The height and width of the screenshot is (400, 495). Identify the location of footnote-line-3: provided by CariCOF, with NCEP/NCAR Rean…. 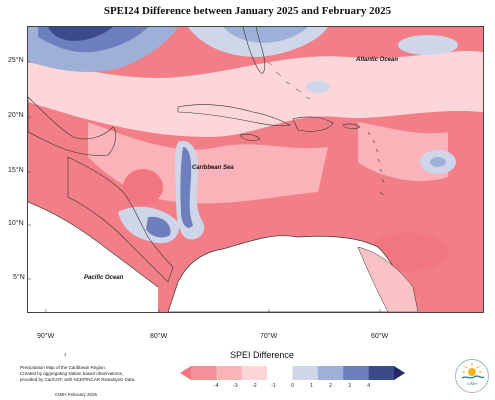
(78, 379).